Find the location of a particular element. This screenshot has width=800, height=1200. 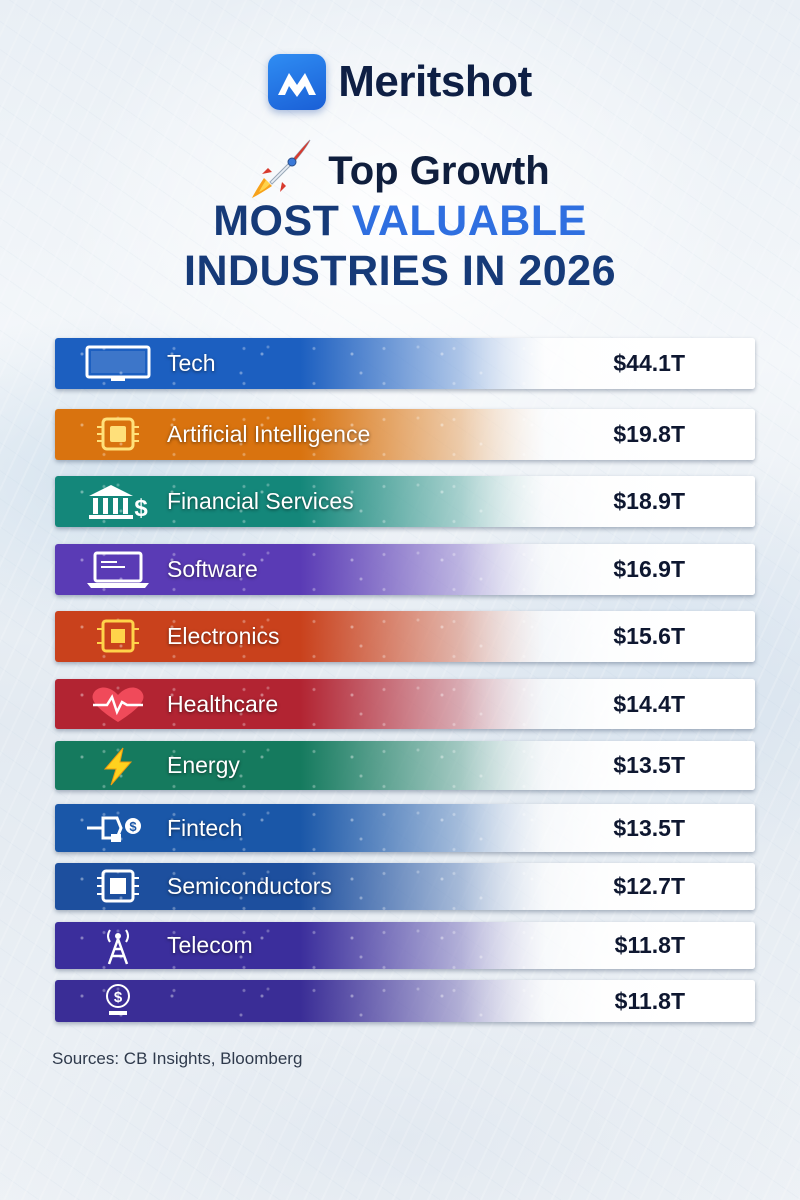

brand-name: Meritshot is located at coordinates (435, 81).